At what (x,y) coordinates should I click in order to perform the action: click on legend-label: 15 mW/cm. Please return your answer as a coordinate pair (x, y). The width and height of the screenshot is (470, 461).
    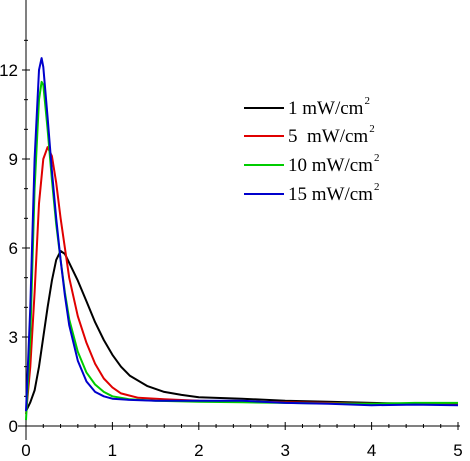
    Looking at the image, I should click on (330, 194).